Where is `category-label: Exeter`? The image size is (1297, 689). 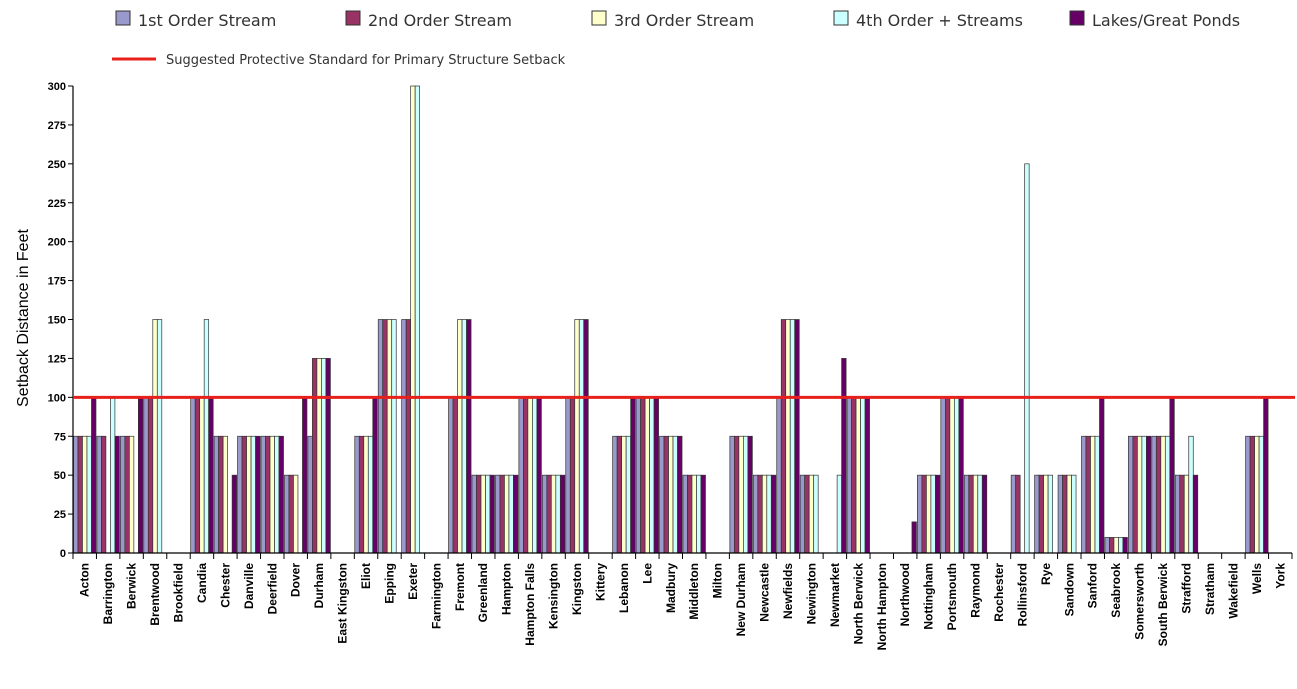 category-label: Exeter is located at coordinates (413, 581).